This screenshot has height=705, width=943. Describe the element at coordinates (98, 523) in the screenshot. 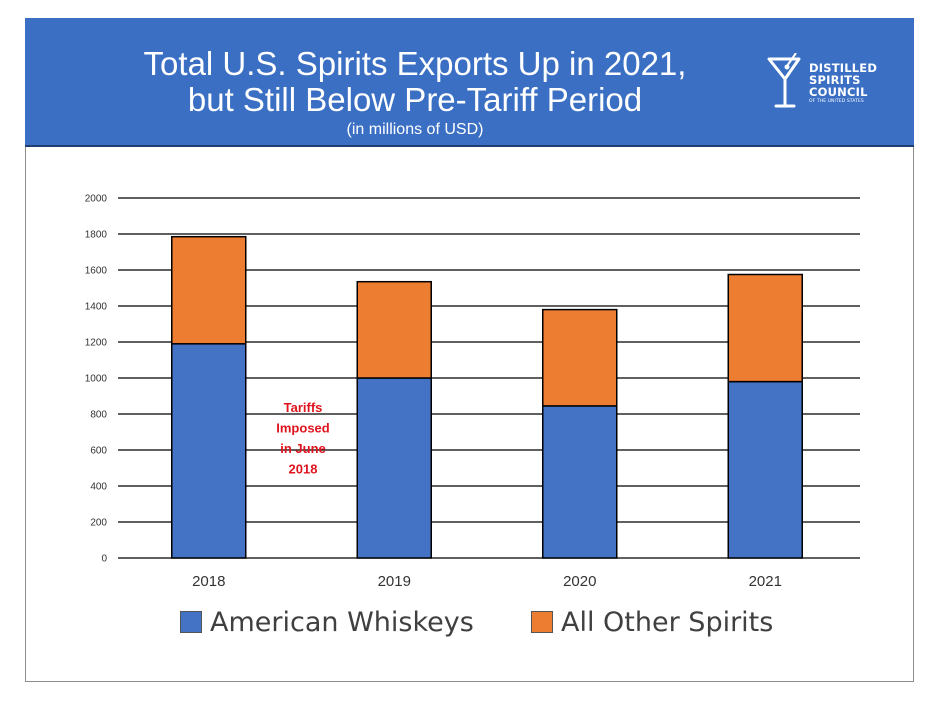

I see `y-tick-label-200: 200` at that location.